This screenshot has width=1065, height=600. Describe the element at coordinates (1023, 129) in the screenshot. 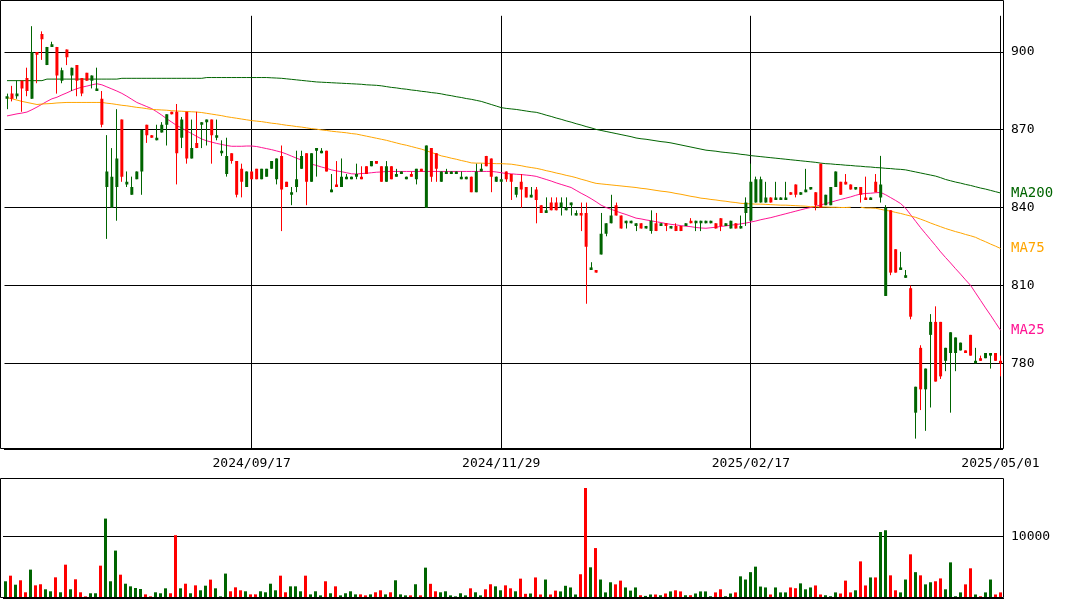

I see `y-tick-label: 870` at that location.